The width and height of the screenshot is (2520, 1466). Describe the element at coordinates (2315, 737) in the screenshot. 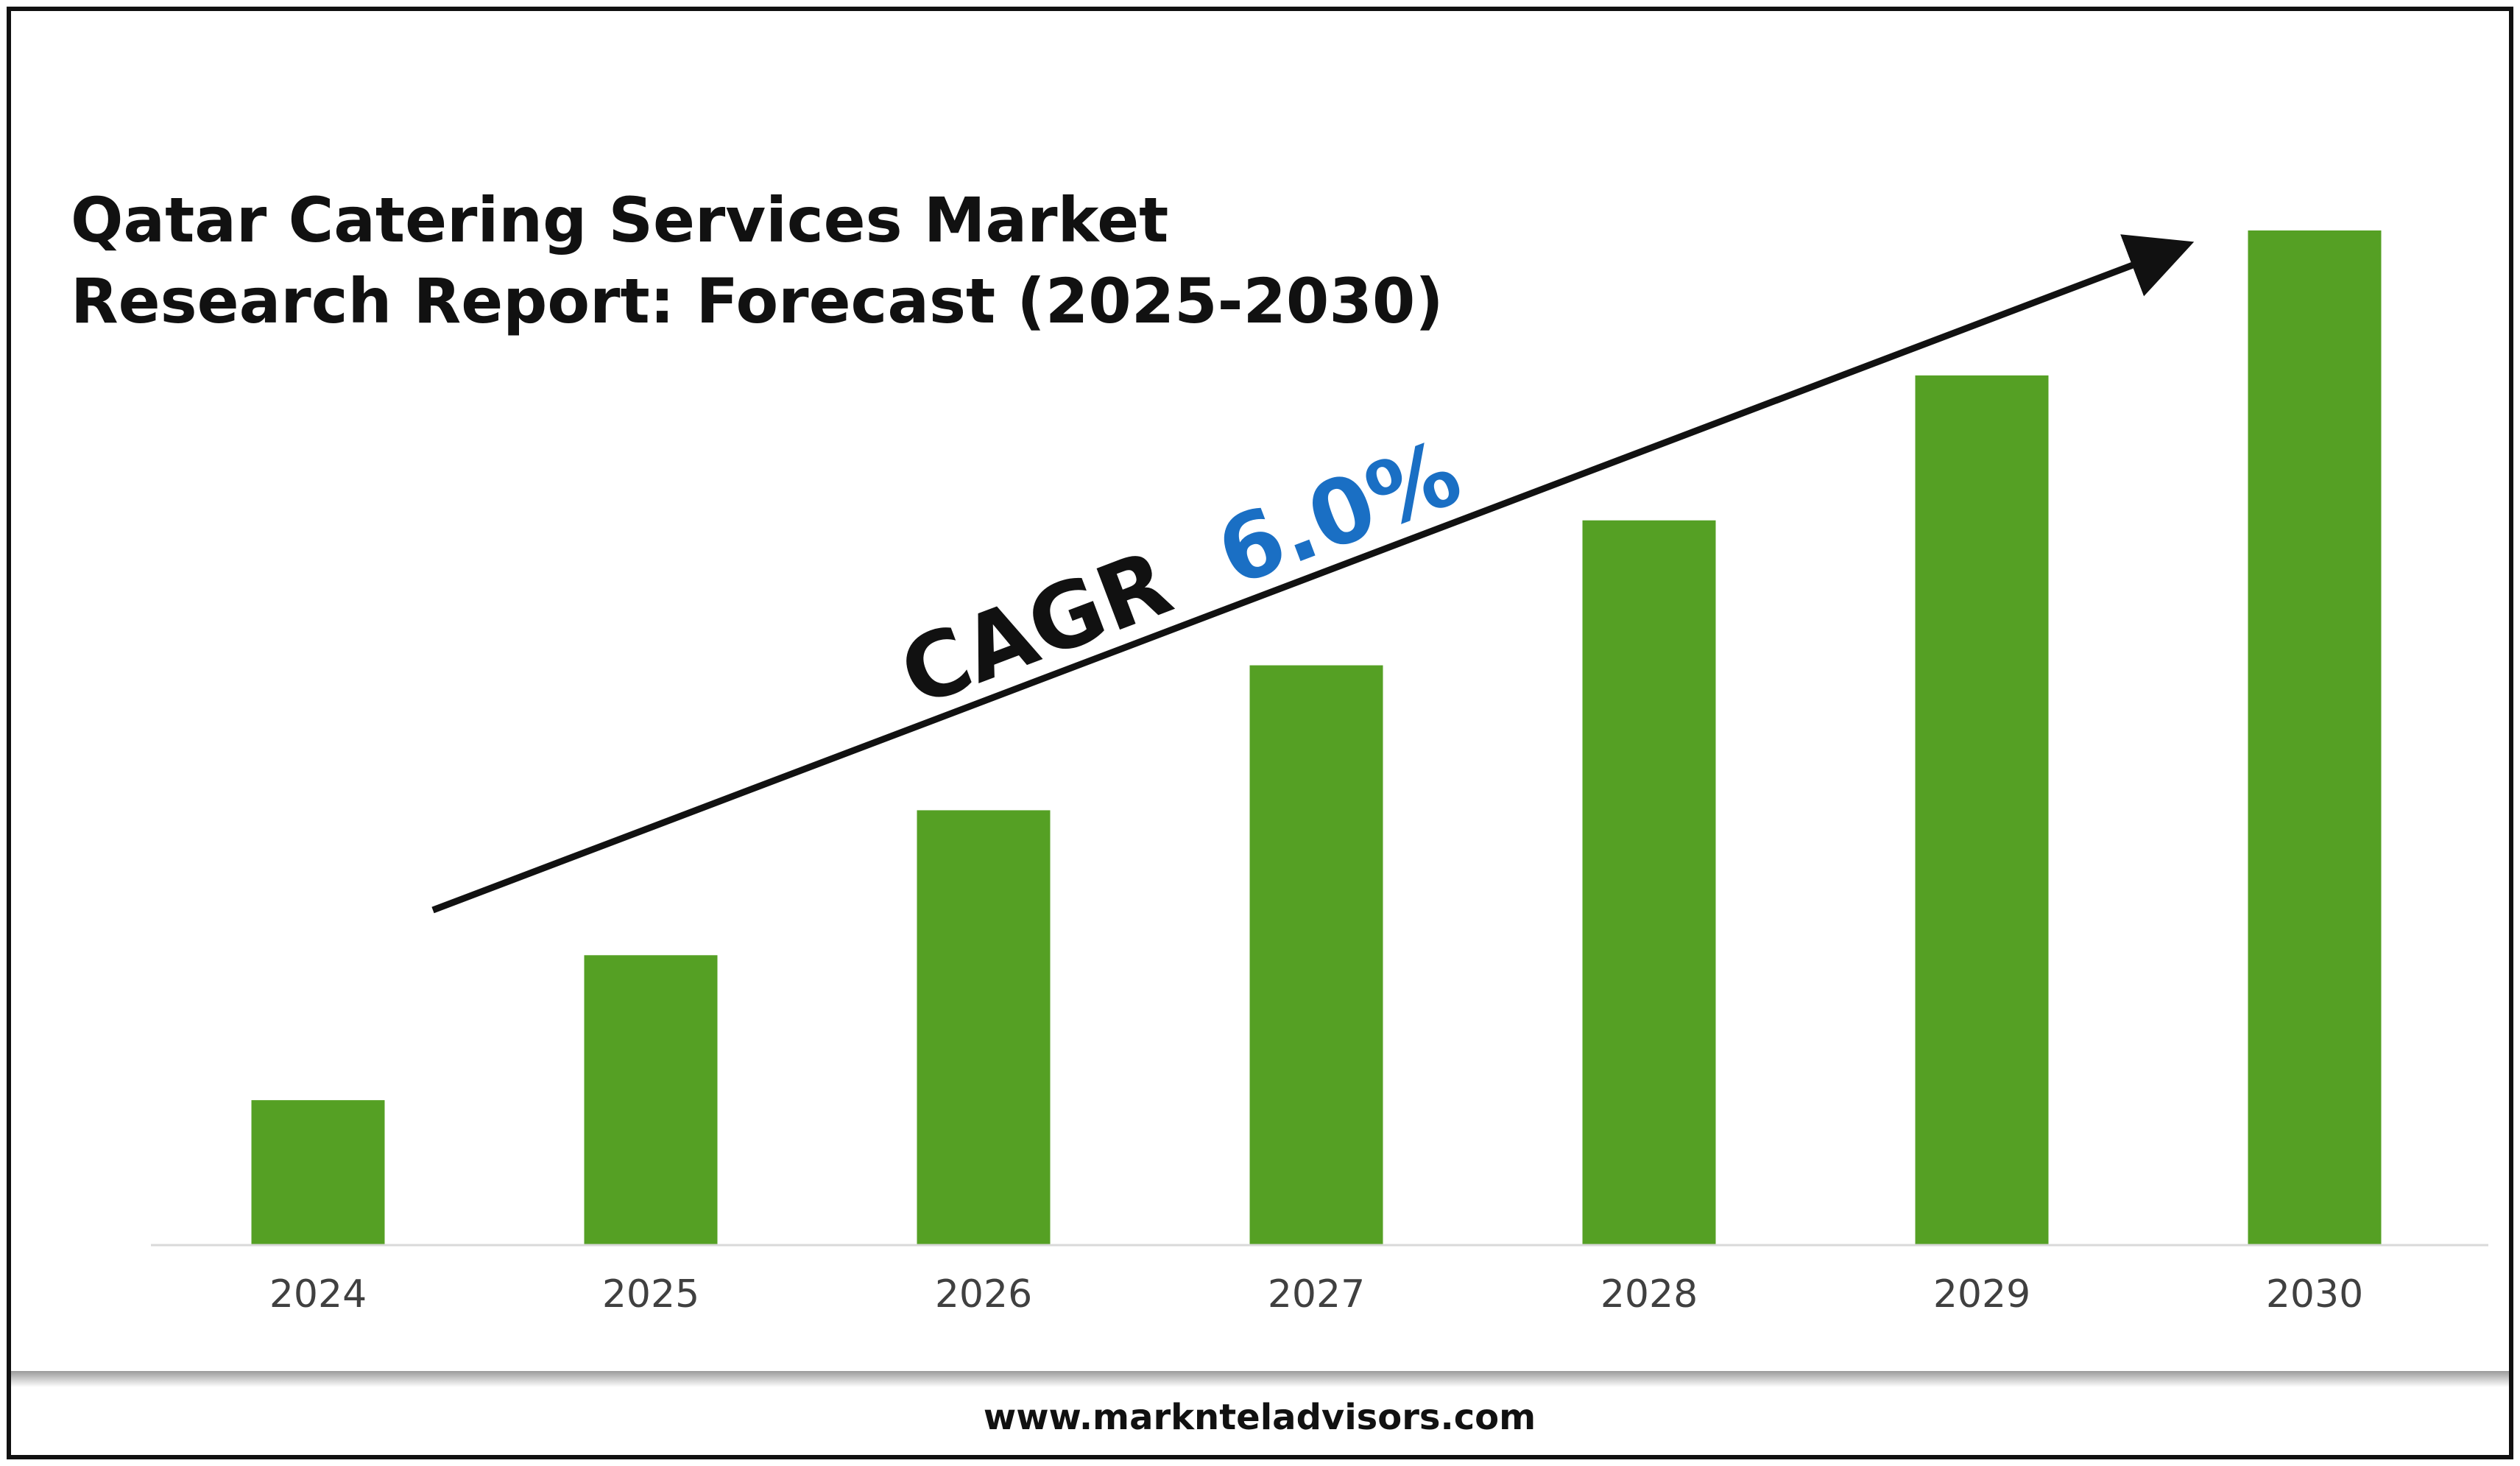

I see `bar-2030` at that location.